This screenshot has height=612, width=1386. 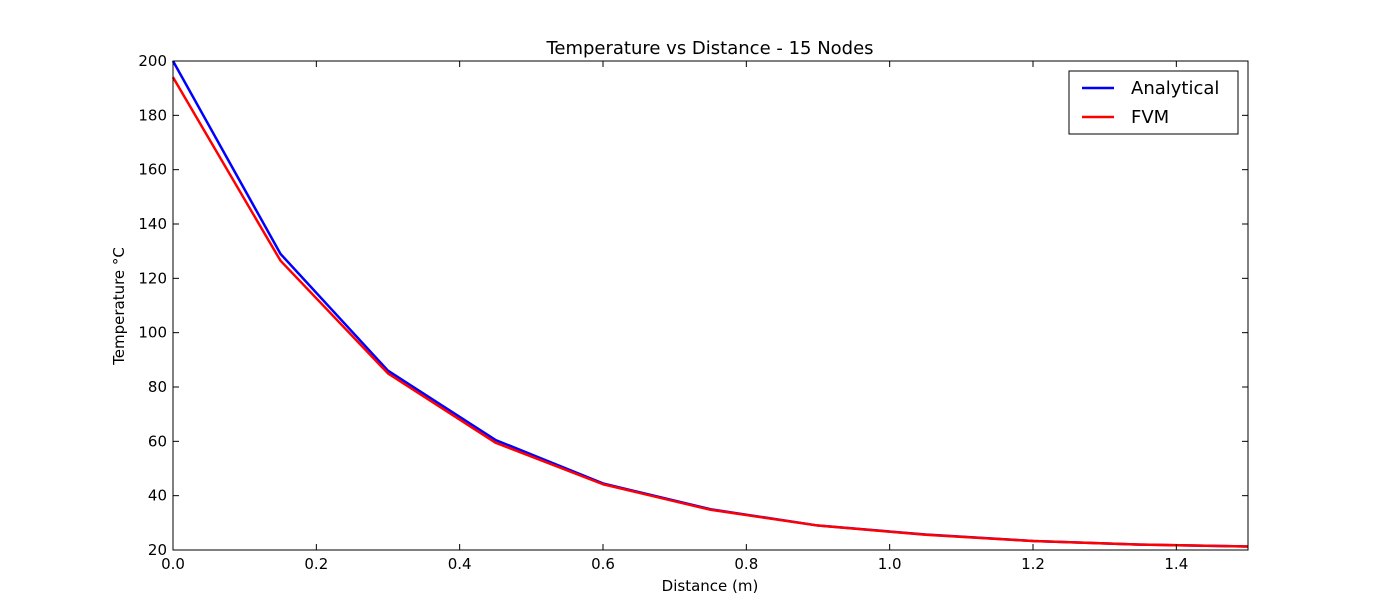 I want to click on x-tick-label: 0.4, so click(x=460, y=564).